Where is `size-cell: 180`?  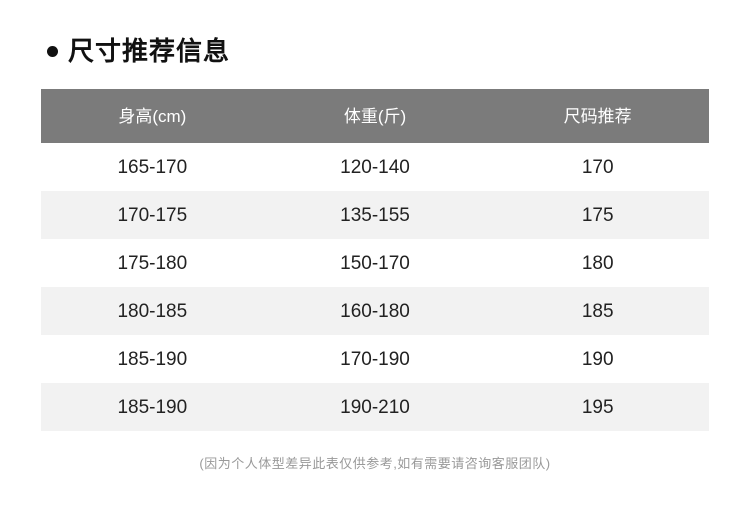 size-cell: 180 is located at coordinates (597, 263).